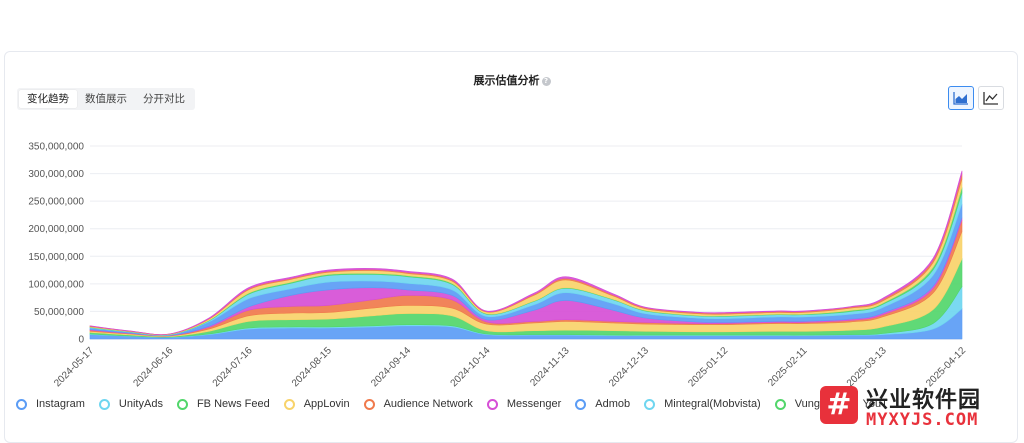 The height and width of the screenshot is (443, 1024). I want to click on line-chart-icon, so click(990, 98).